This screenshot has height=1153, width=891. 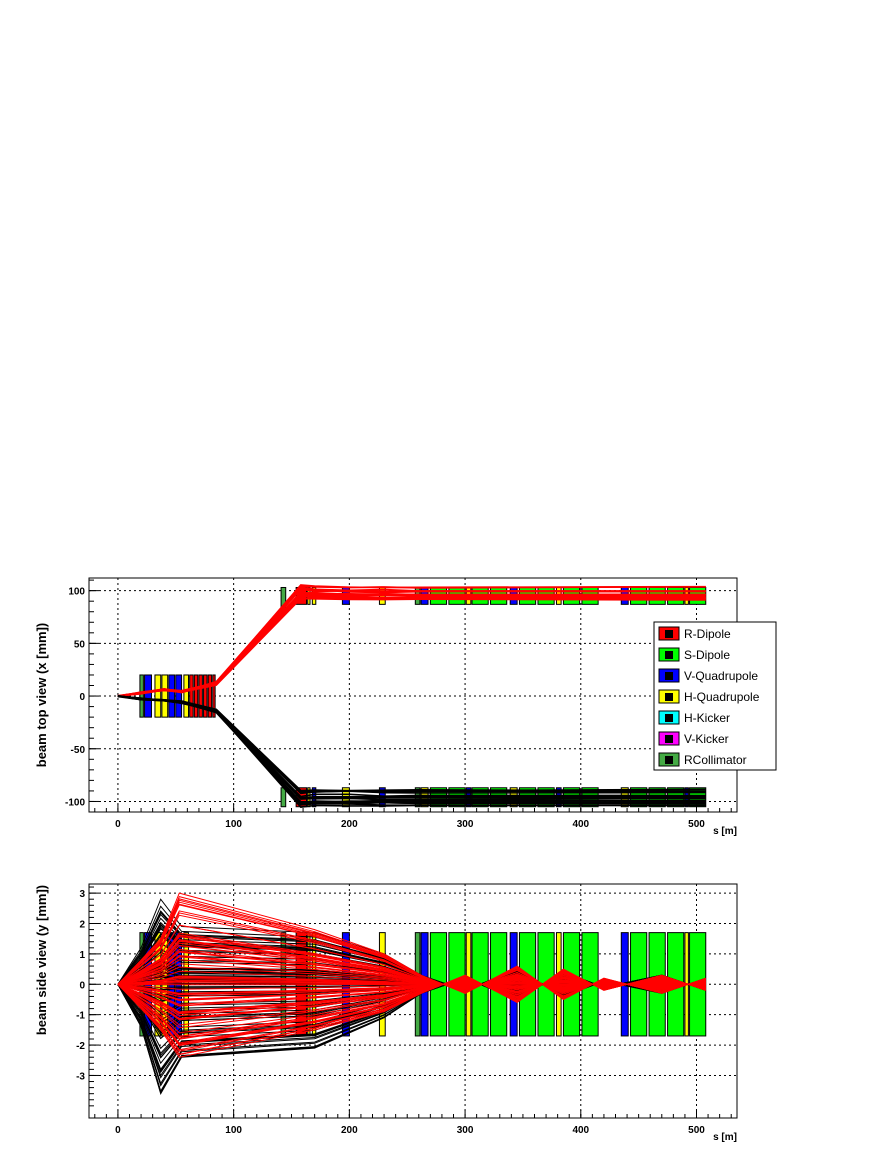 I want to click on y-tick-label: 100, so click(x=76, y=592).